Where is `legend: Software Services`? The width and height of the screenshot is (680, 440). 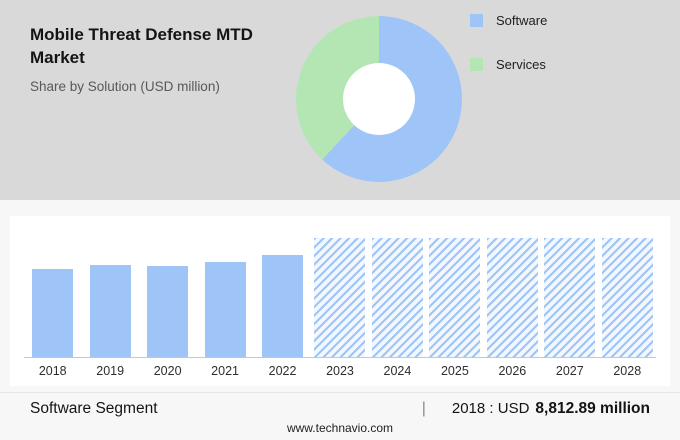
legend: Software Services is located at coordinates (508, 57).